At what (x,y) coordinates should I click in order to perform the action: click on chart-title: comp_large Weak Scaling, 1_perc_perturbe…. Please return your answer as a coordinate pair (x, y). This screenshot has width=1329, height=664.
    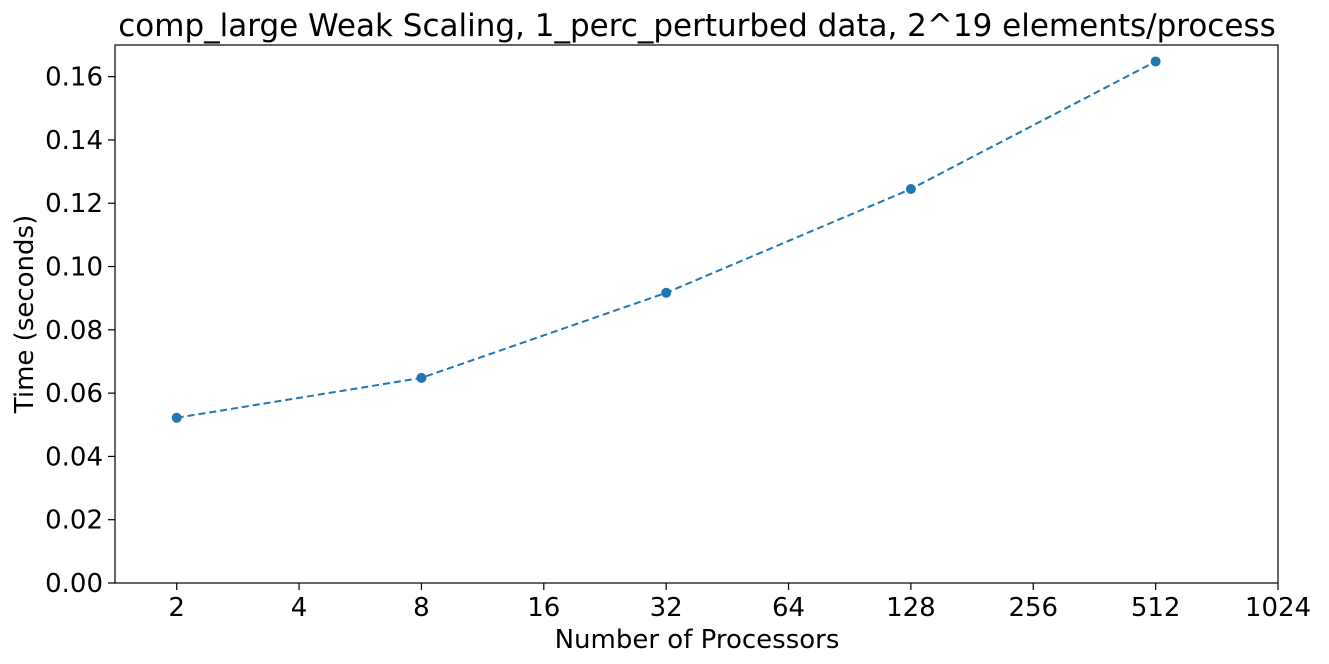
    Looking at the image, I should click on (696, 26).